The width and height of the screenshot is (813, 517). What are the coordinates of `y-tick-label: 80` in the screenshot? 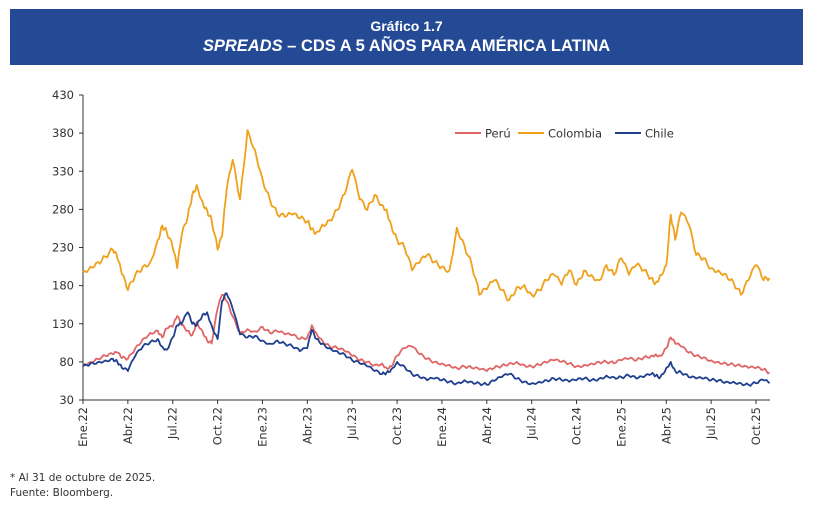 It's located at (66, 362).